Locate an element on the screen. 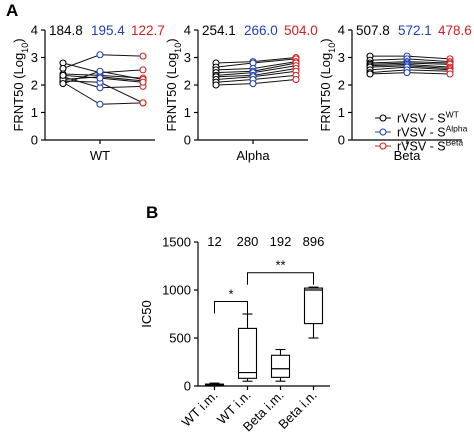 The height and width of the screenshot is (439, 474). significance-label: ** is located at coordinates (280, 265).